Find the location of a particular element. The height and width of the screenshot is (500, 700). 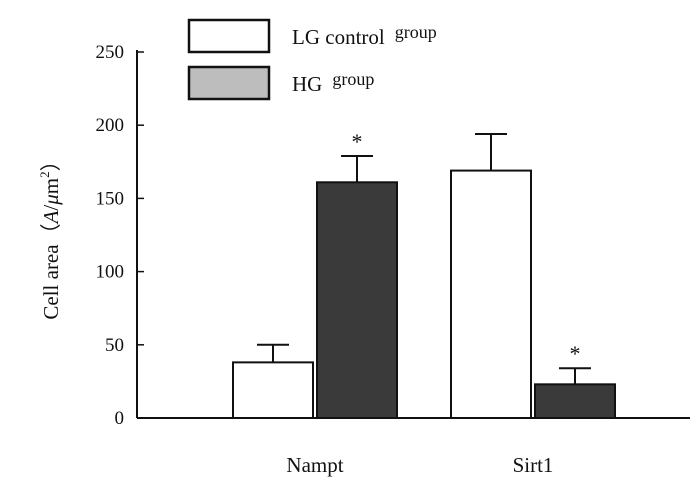

legend: LG control group HG group is located at coordinates (312, 59).